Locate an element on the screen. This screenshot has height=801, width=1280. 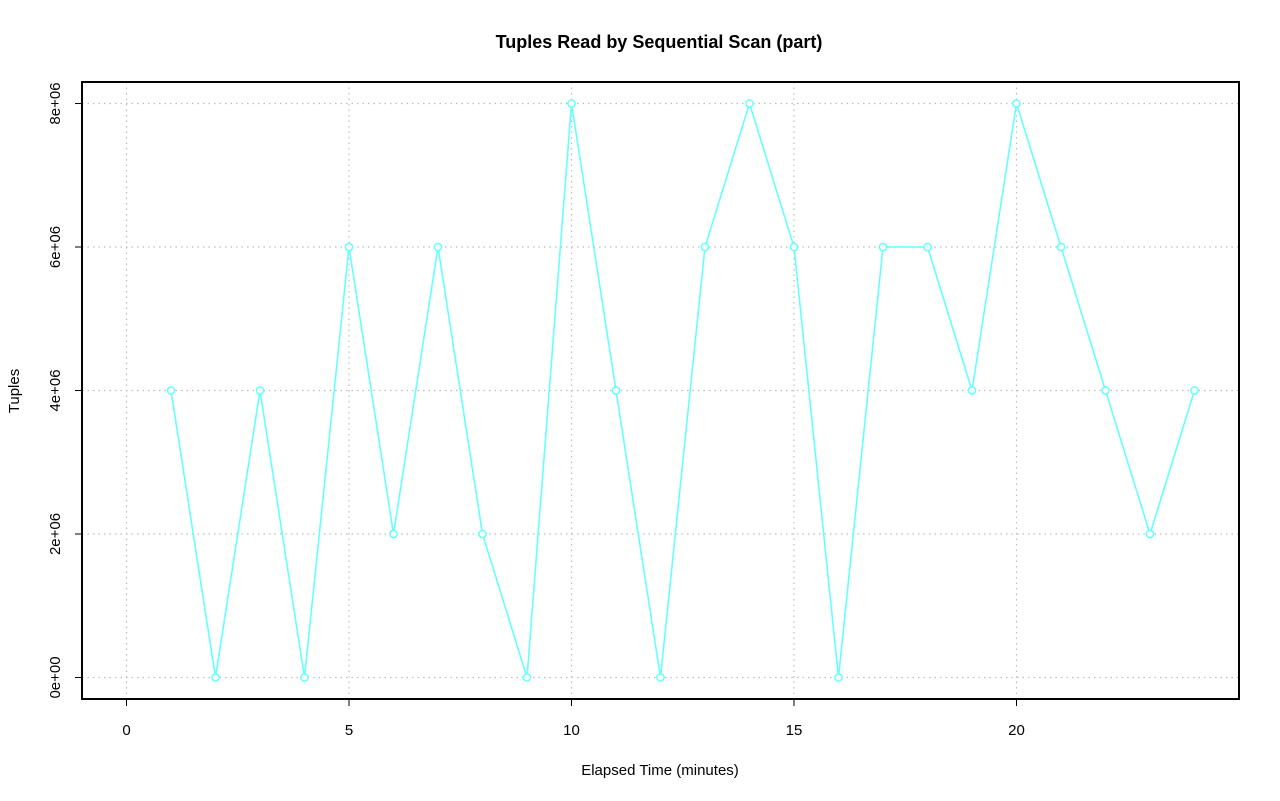
x-tick-label-4: 20 is located at coordinates (1016, 730).